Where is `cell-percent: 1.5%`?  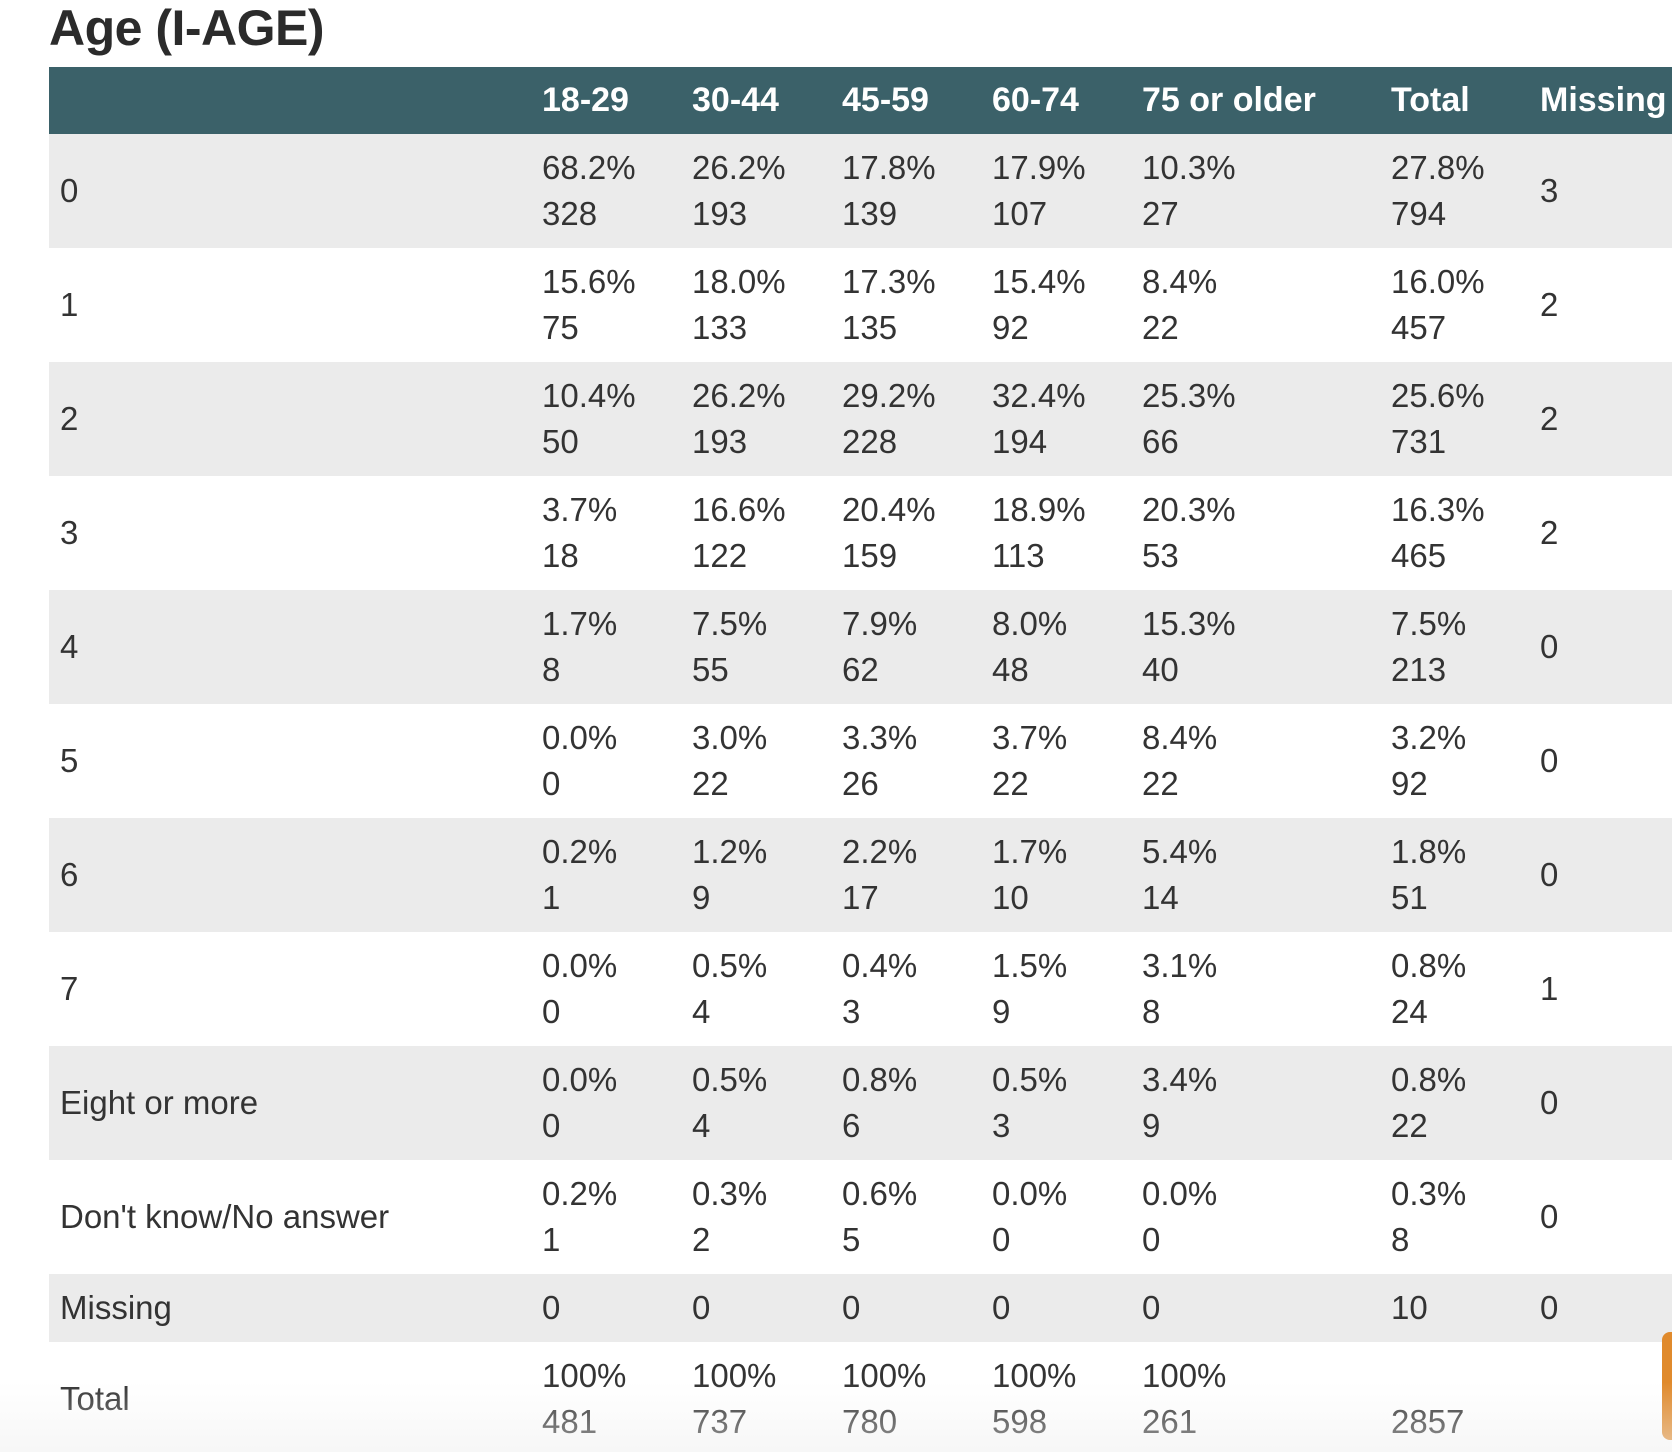 cell-percent: 1.5% is located at coordinates (1030, 965).